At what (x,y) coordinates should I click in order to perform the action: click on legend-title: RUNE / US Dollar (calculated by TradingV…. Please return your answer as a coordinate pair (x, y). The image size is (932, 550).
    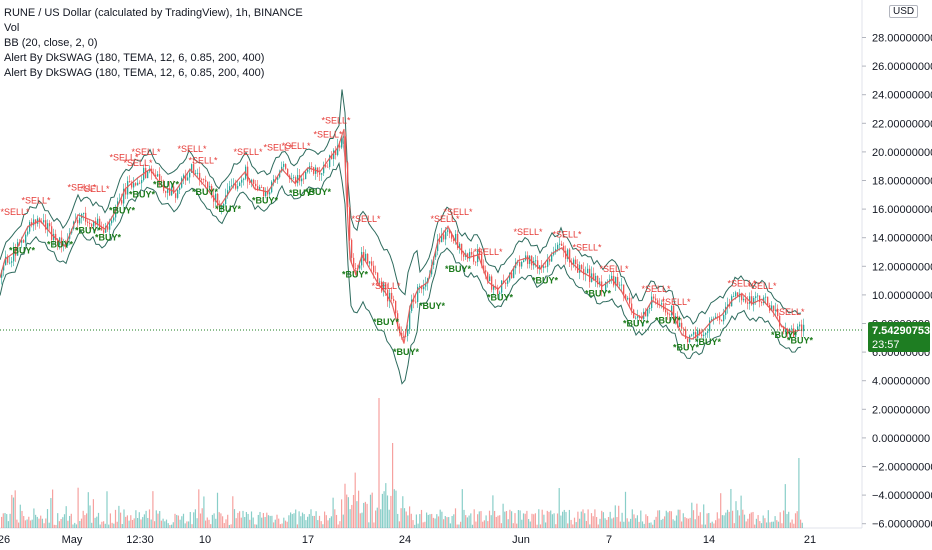
    Looking at the image, I should click on (153, 13).